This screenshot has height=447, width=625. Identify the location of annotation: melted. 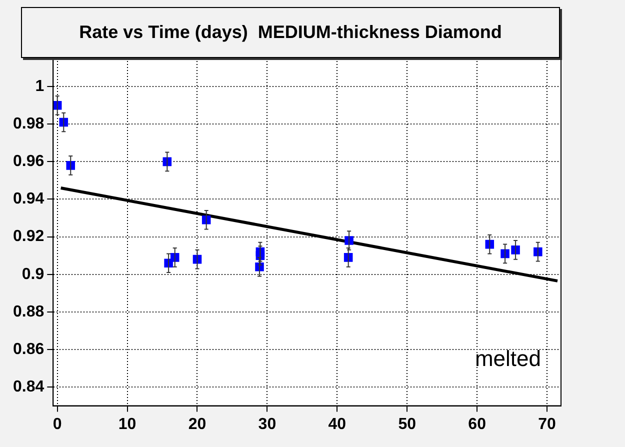
(507, 358).